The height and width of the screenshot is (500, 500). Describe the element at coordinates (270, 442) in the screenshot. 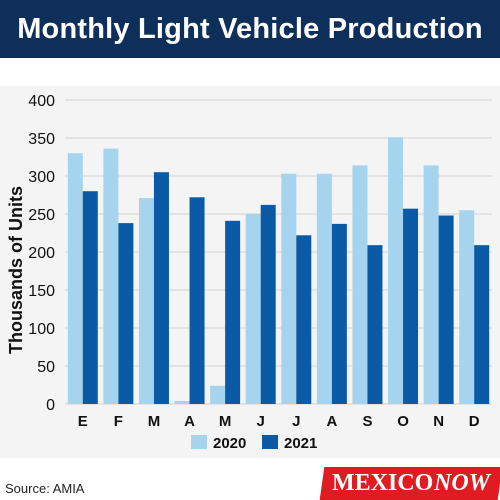

I see `legend-swatch-2021` at that location.